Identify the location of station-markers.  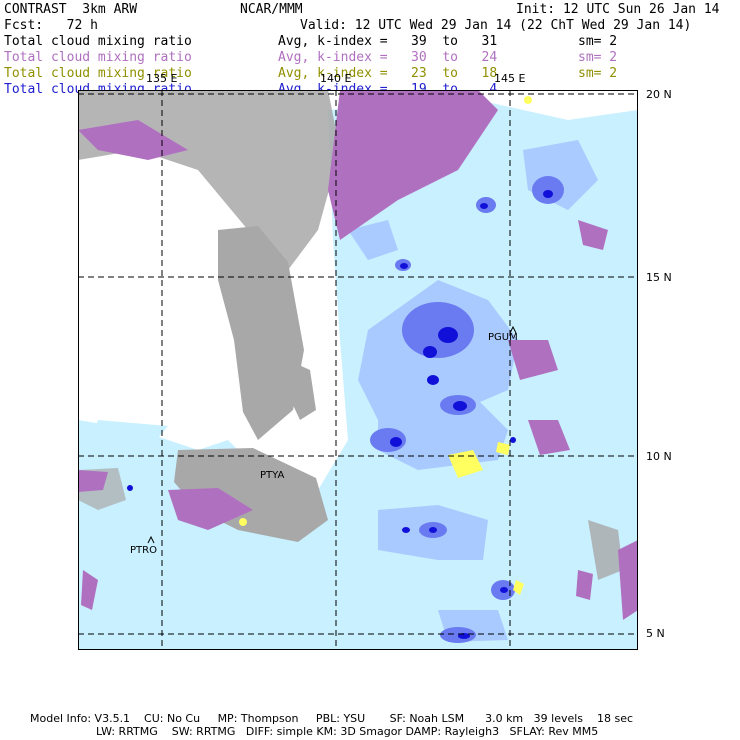
(332, 434).